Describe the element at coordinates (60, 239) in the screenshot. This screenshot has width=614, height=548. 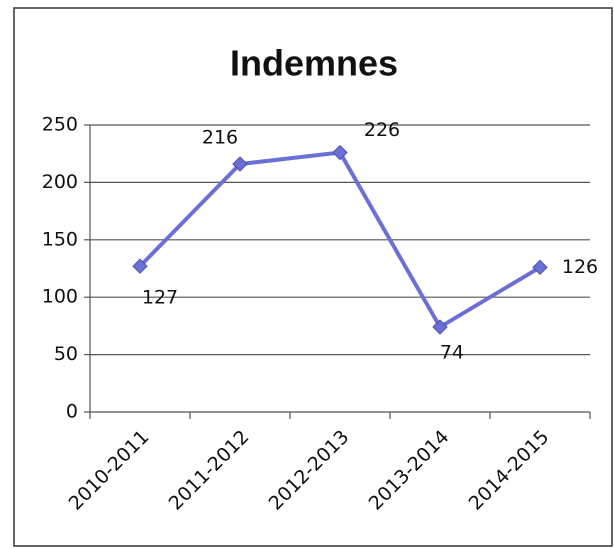
I see `y-tick-label: 150` at that location.